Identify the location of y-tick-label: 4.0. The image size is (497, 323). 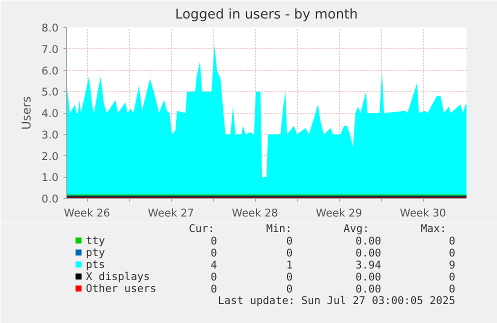
(50, 113).